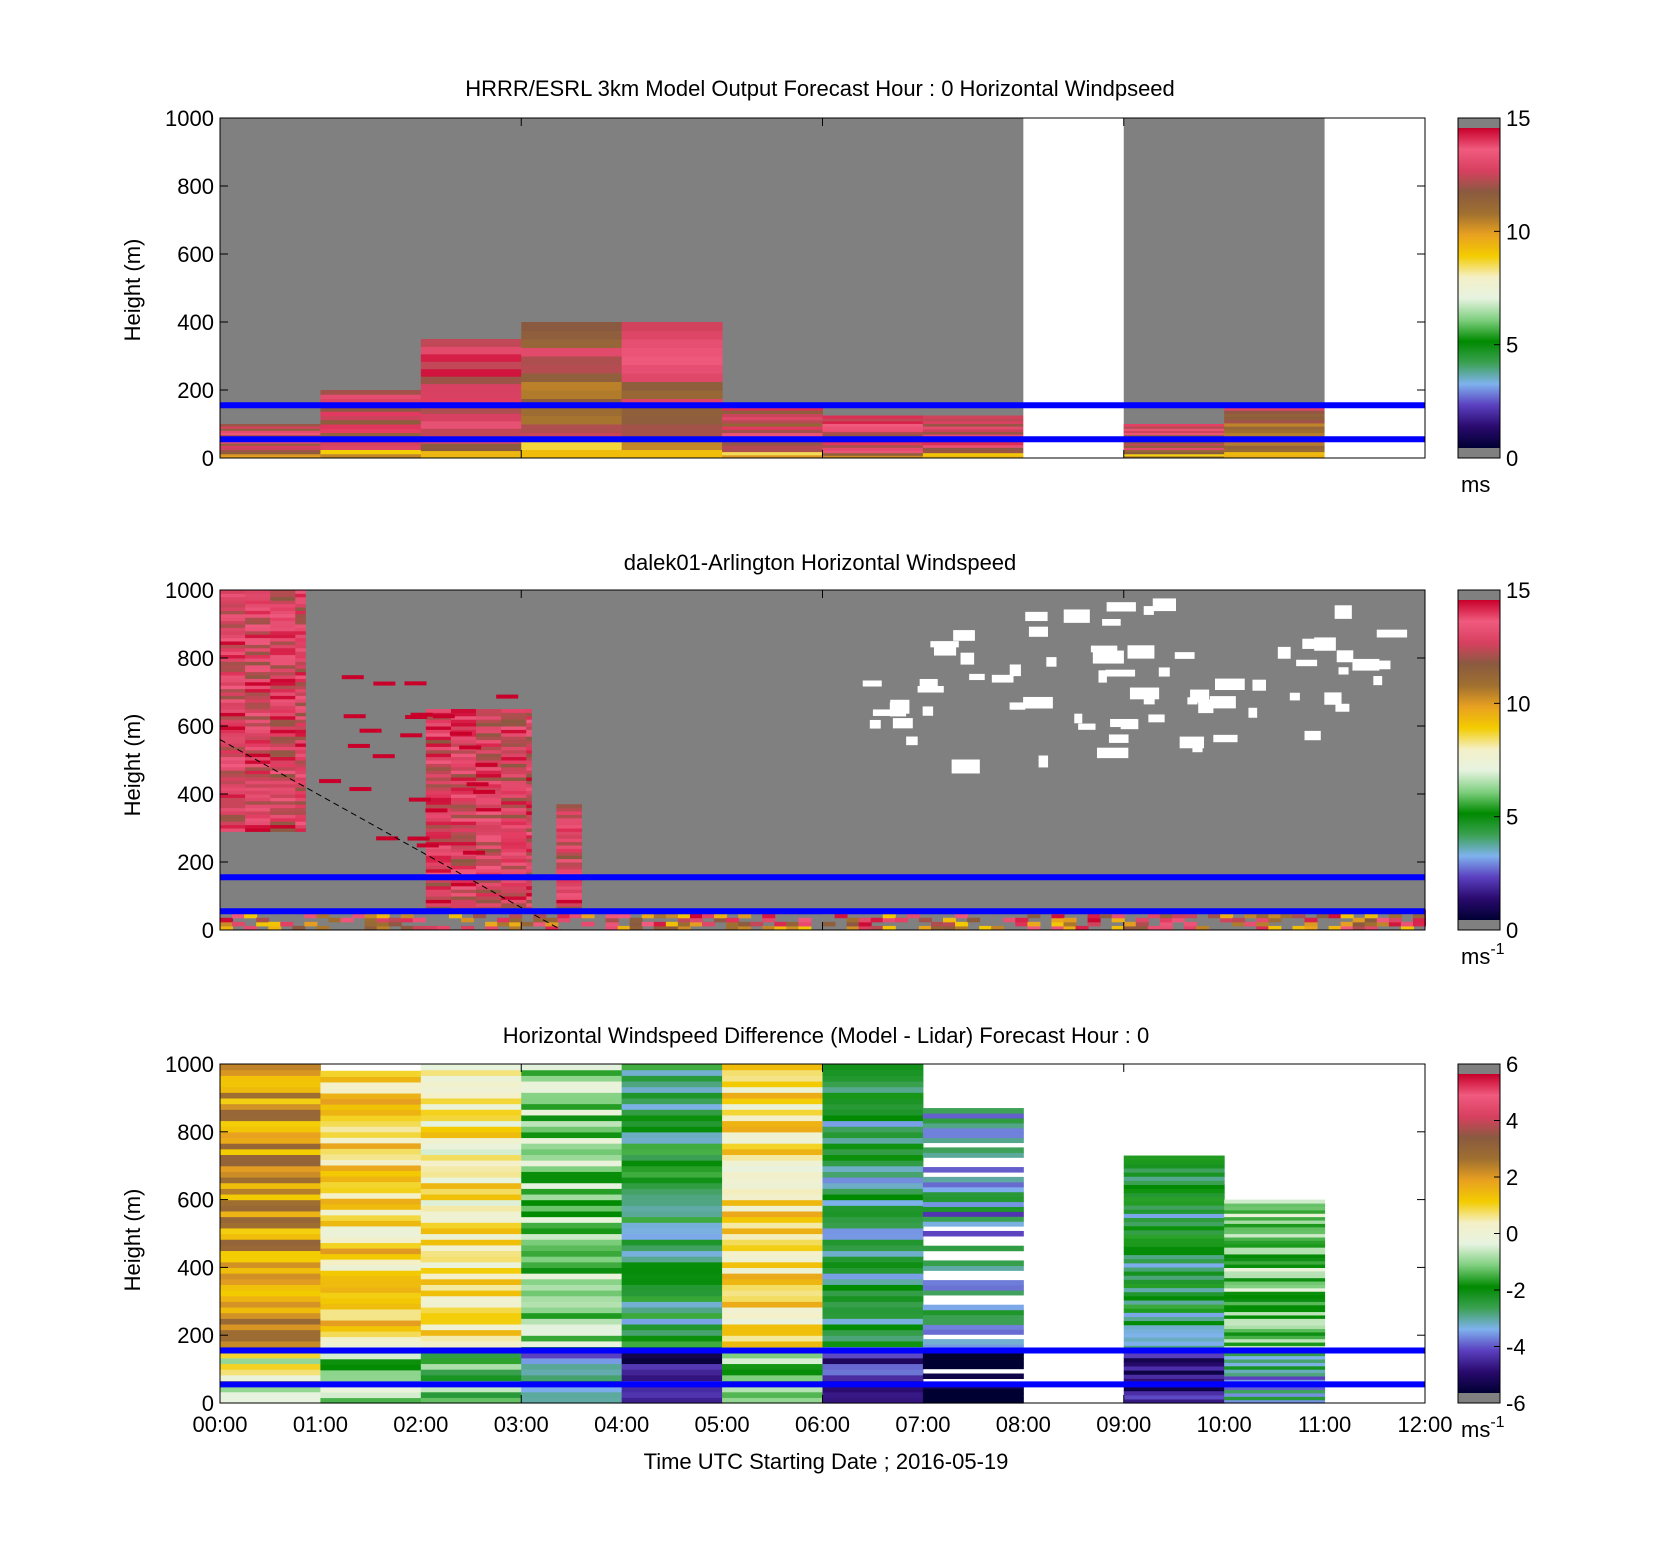 This screenshot has height=1561, width=1680. What do you see at coordinates (195, 186) in the screenshot?
I see `y-tick-label: 800` at bounding box center [195, 186].